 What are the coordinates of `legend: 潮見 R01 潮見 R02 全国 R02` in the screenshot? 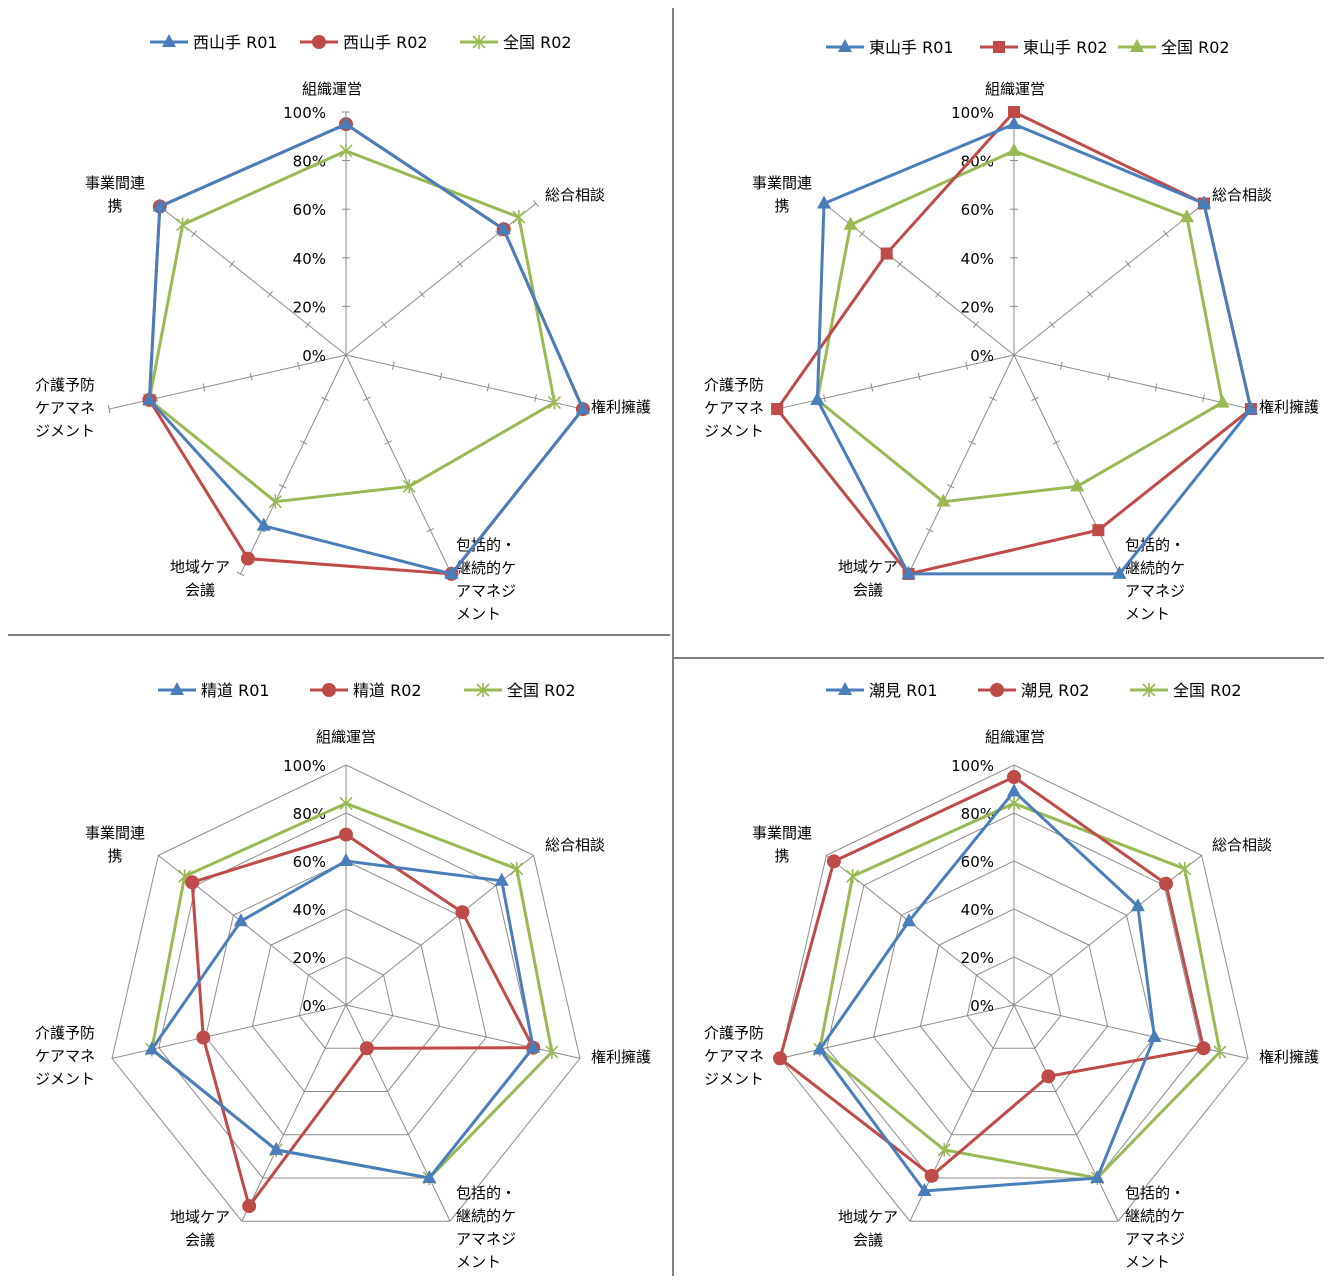 It's located at (1034, 690).